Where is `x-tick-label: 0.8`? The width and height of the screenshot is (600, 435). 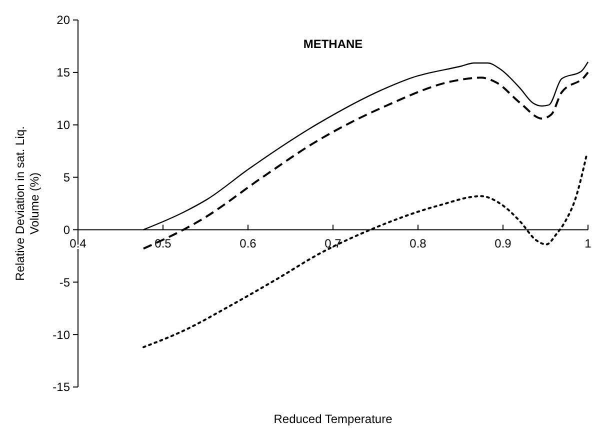
x-tick-label: 0.8 is located at coordinates (418, 243).